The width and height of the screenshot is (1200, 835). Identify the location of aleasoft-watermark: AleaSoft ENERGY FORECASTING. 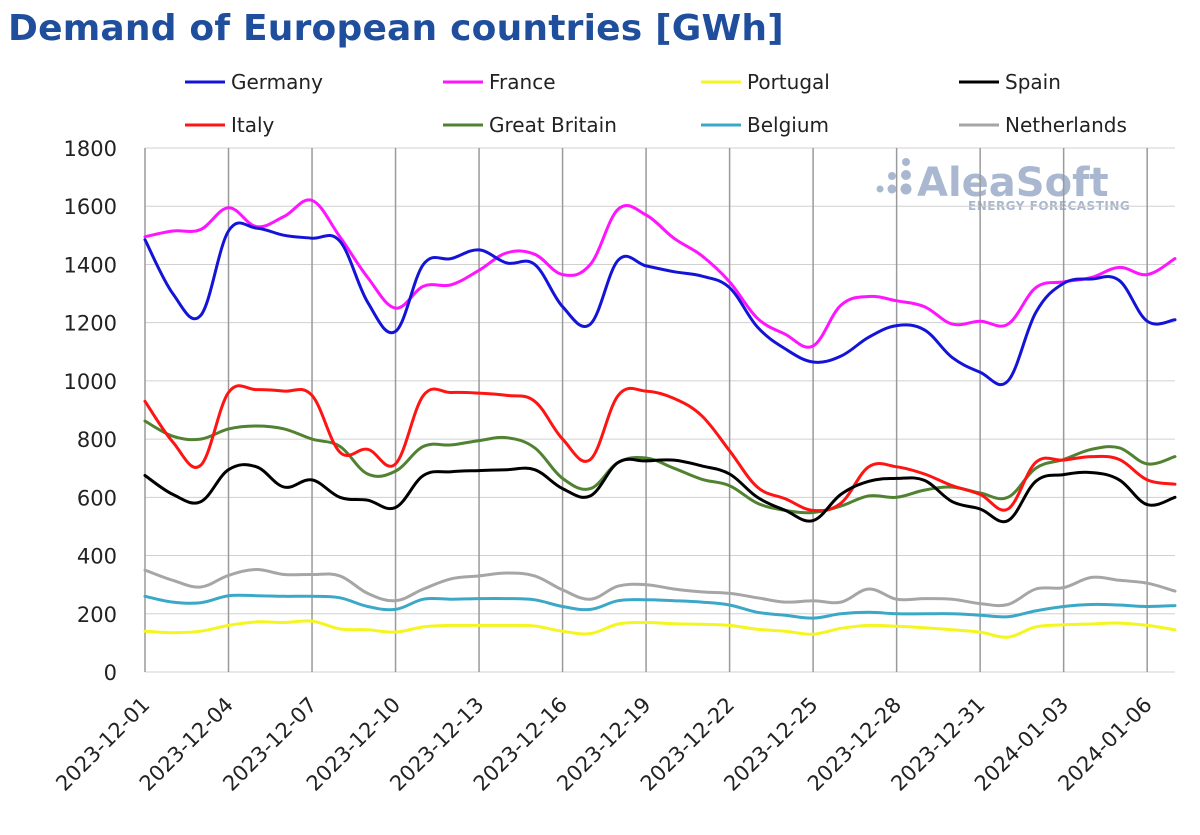
(1003, 185).